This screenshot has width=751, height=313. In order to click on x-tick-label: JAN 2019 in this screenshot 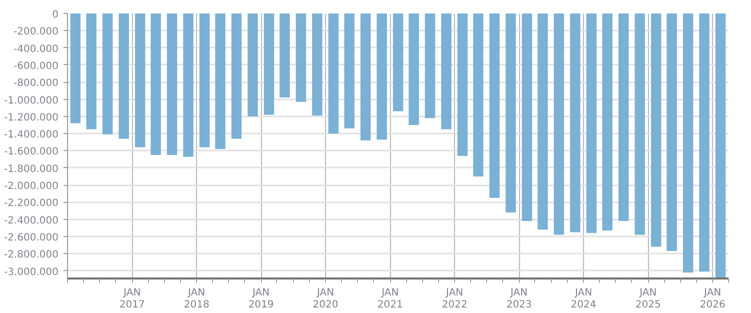, I will do `click(261, 299)`.